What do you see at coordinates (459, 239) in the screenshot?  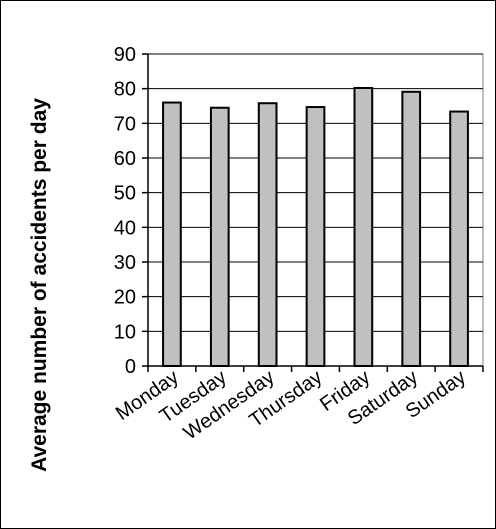 I see `bar-sunday` at bounding box center [459, 239].